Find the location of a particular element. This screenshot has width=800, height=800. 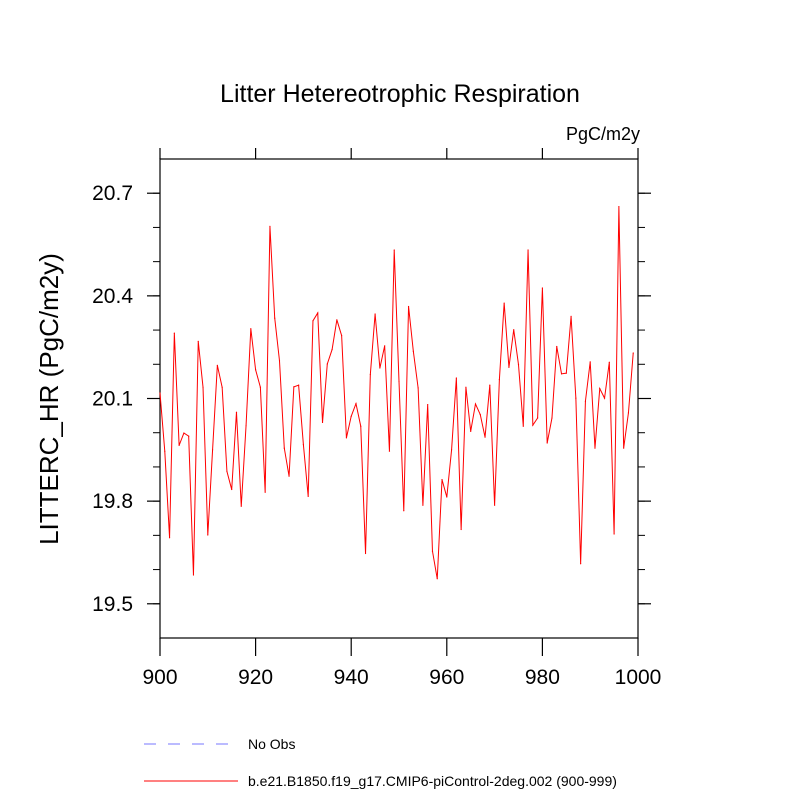

units-label: PgC/m2y is located at coordinates (603, 134).